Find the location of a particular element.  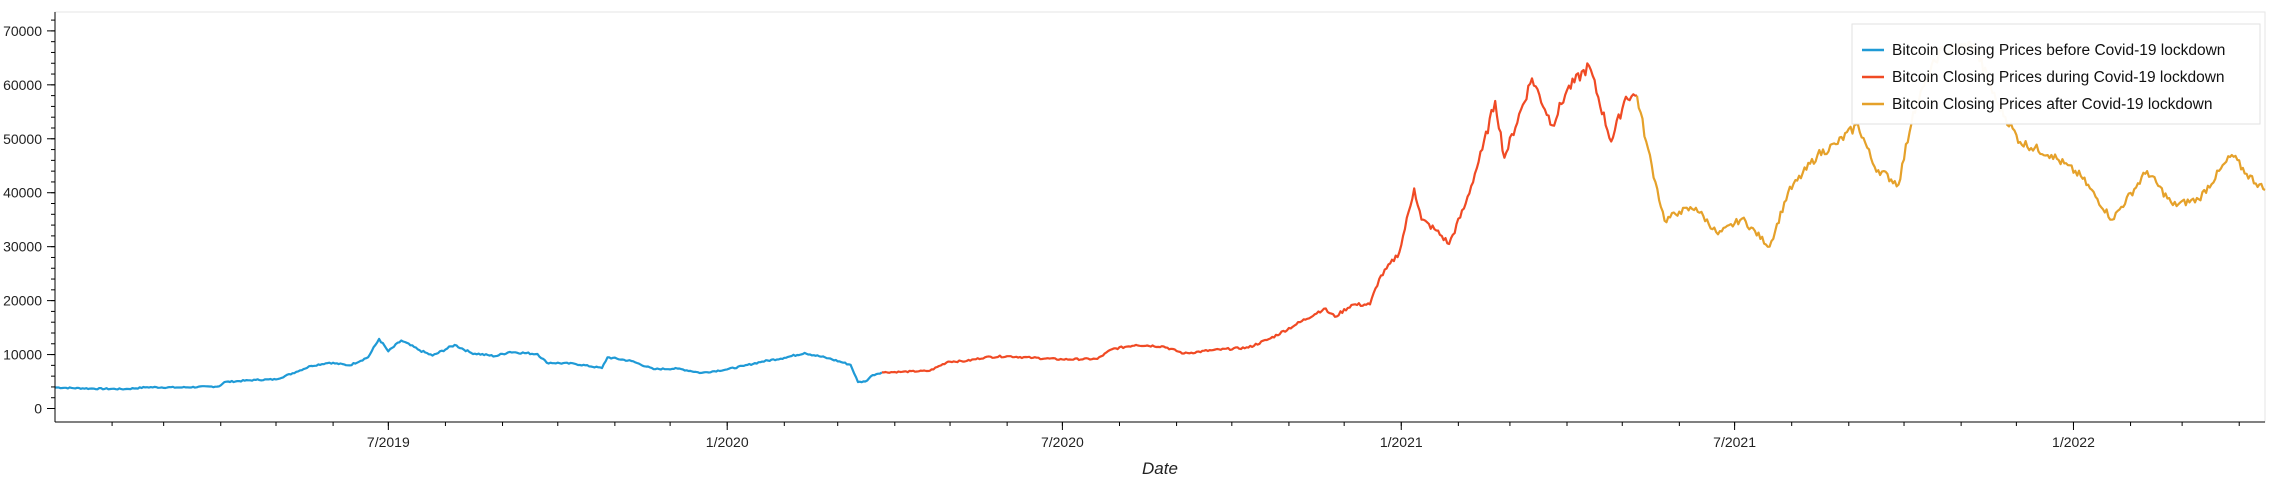

x-tick-label: 7/2019 is located at coordinates (388, 442).